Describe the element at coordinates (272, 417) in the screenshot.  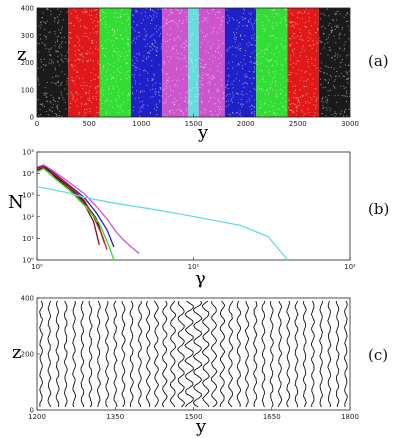
I see `x-tick-label: 1650` at that location.